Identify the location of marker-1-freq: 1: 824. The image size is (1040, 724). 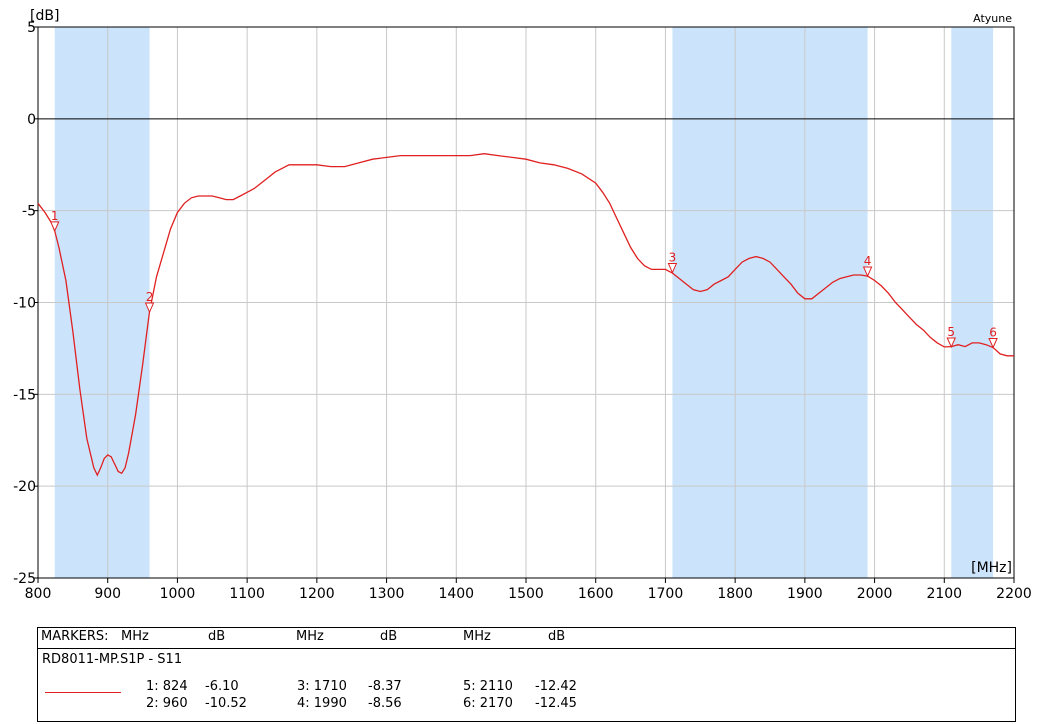
(167, 686).